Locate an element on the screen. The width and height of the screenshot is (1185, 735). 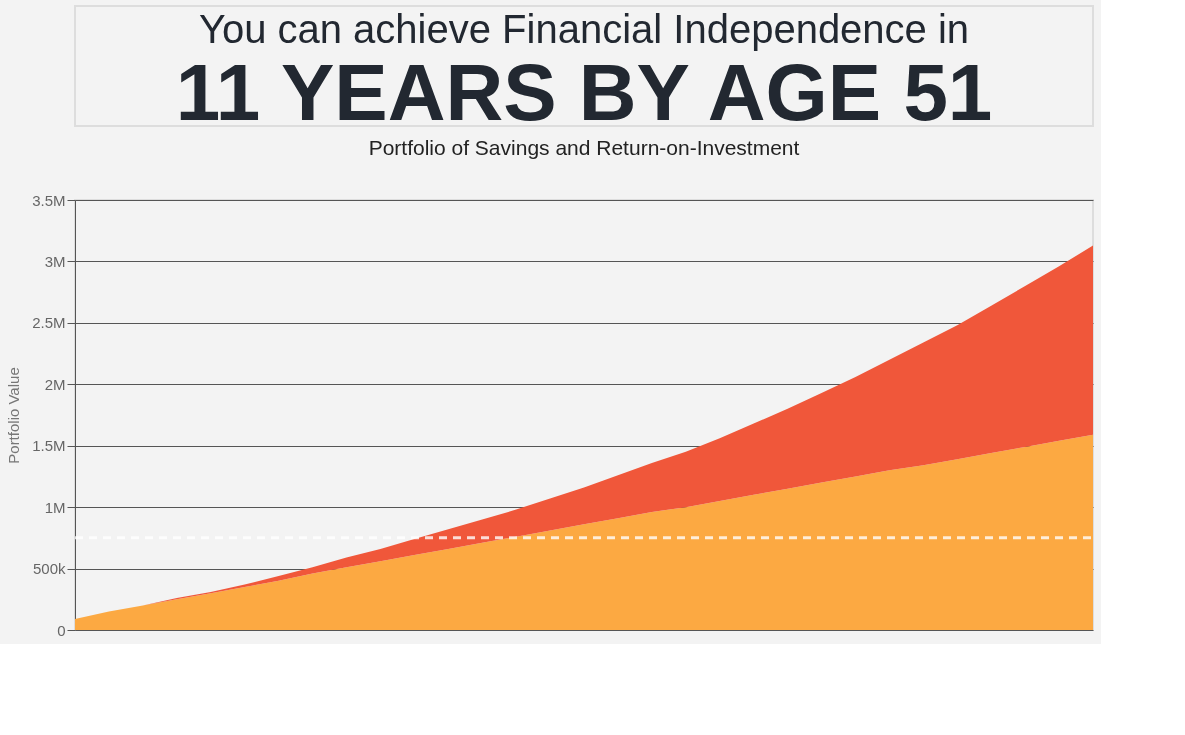
y-tick-label: 500k is located at coordinates (49, 569).